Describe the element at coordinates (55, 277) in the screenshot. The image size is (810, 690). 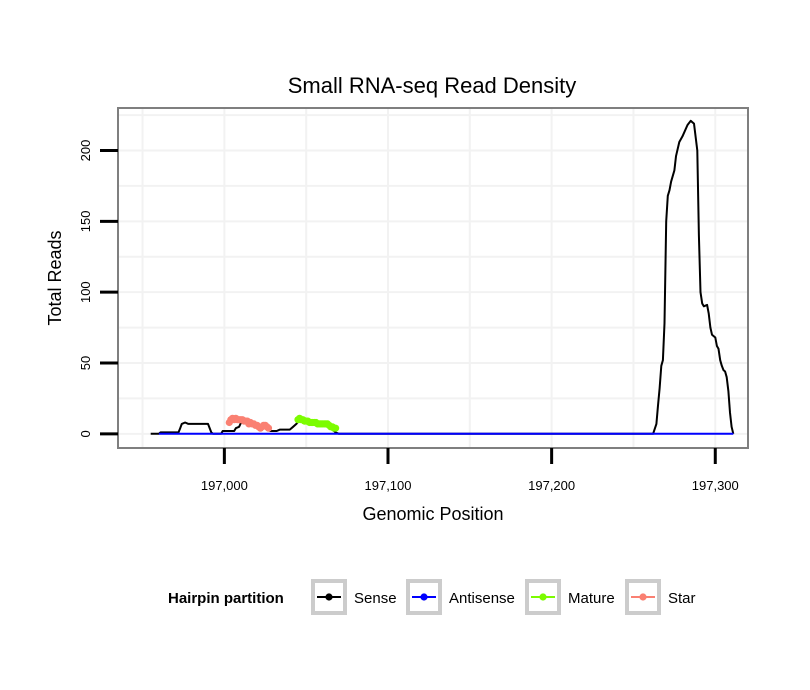
I see `y-axis-label: Total Reads` at that location.